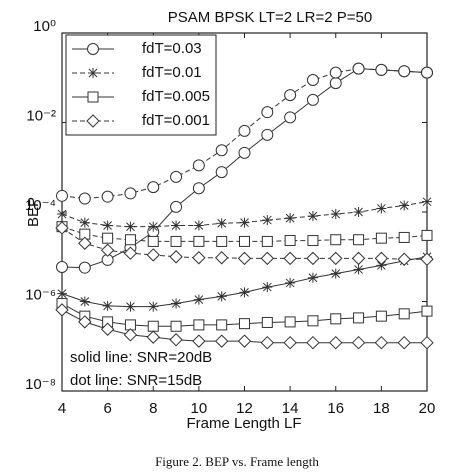 This screenshot has height=474, width=474. Describe the element at coordinates (141, 357) in the screenshot. I see `annotation: solid line: SNR=20dB` at that location.